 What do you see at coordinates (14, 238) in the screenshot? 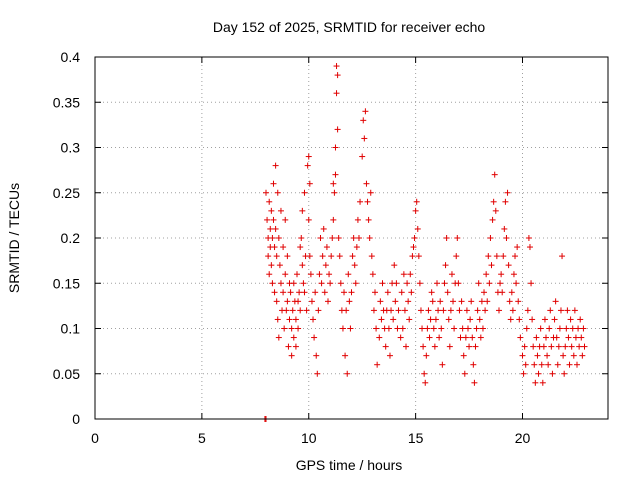
I see `y-axis-label: SRMTID / TECUs` at bounding box center [14, 238].